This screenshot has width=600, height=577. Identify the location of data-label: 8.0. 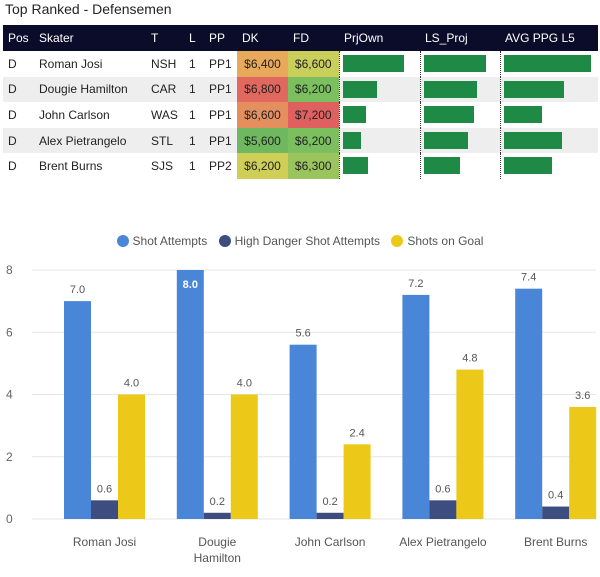
(190, 285).